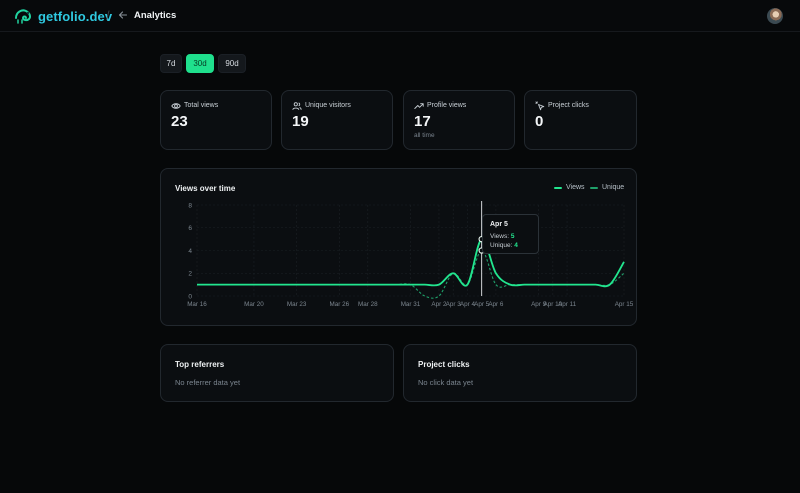  What do you see at coordinates (419, 106) in the screenshot?
I see `trending-up-icon` at bounding box center [419, 106].